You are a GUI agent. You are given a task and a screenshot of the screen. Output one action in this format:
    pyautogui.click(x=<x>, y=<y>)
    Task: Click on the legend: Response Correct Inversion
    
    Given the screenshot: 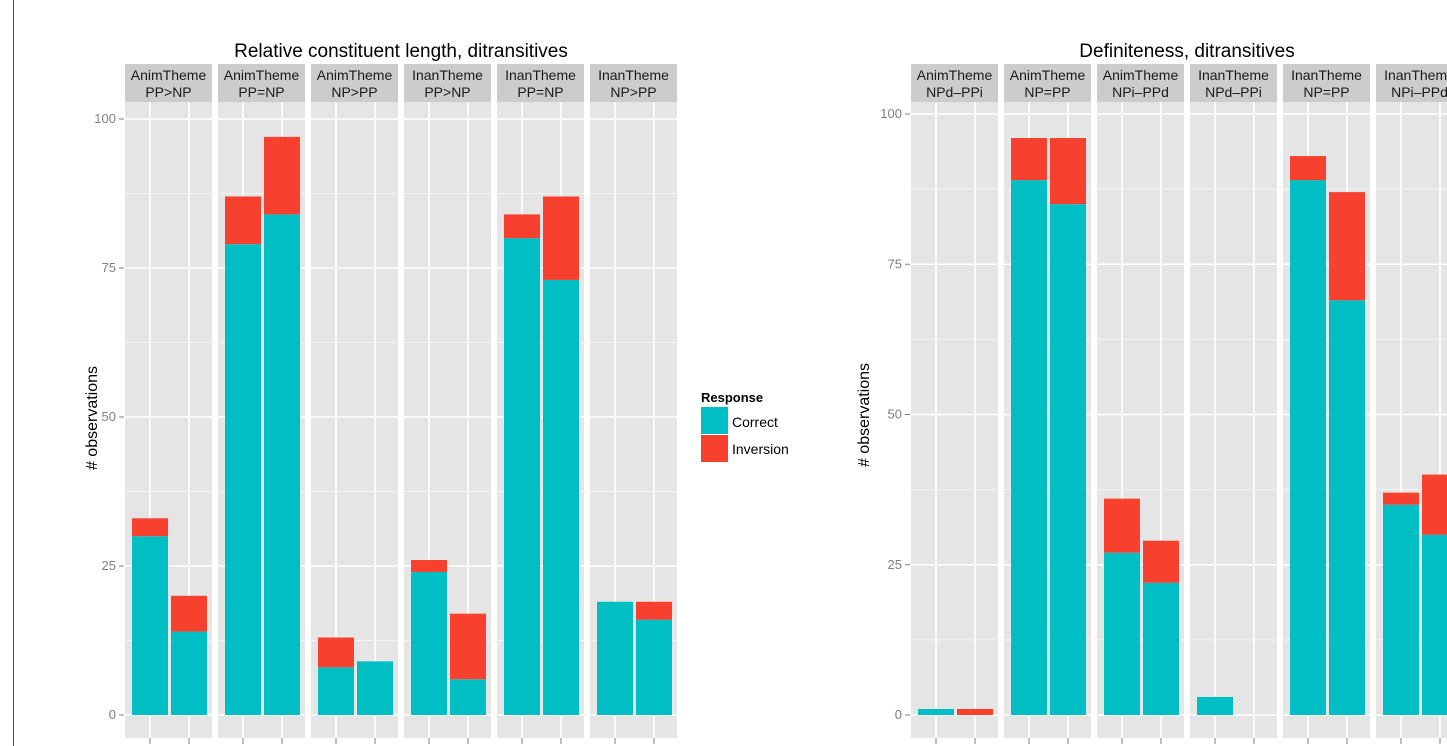 What is the action you would take?
    pyautogui.click(x=745, y=426)
    